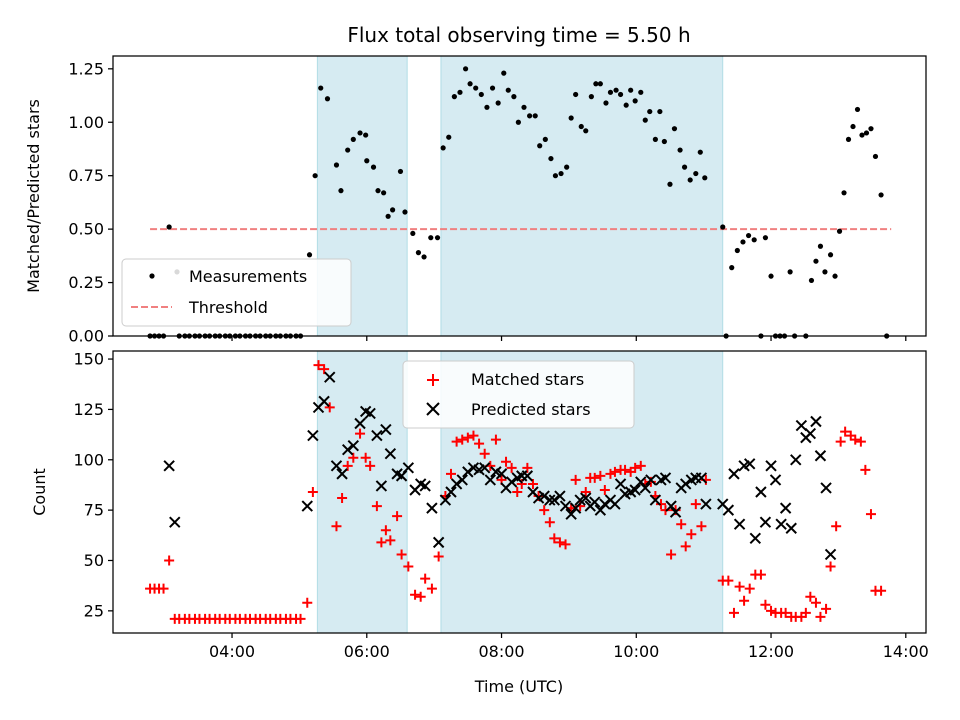 The image size is (960, 720). What do you see at coordinates (86, 175) in the screenshot?
I see `top-ytick-label: 0.75` at bounding box center [86, 175].